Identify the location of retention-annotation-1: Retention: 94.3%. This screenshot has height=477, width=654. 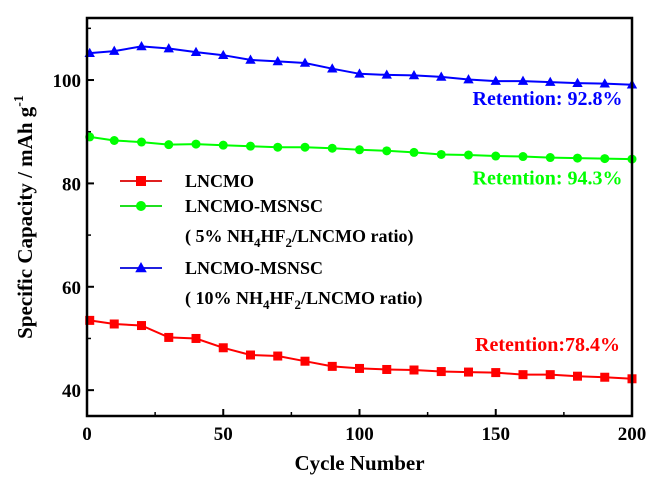
(548, 178).